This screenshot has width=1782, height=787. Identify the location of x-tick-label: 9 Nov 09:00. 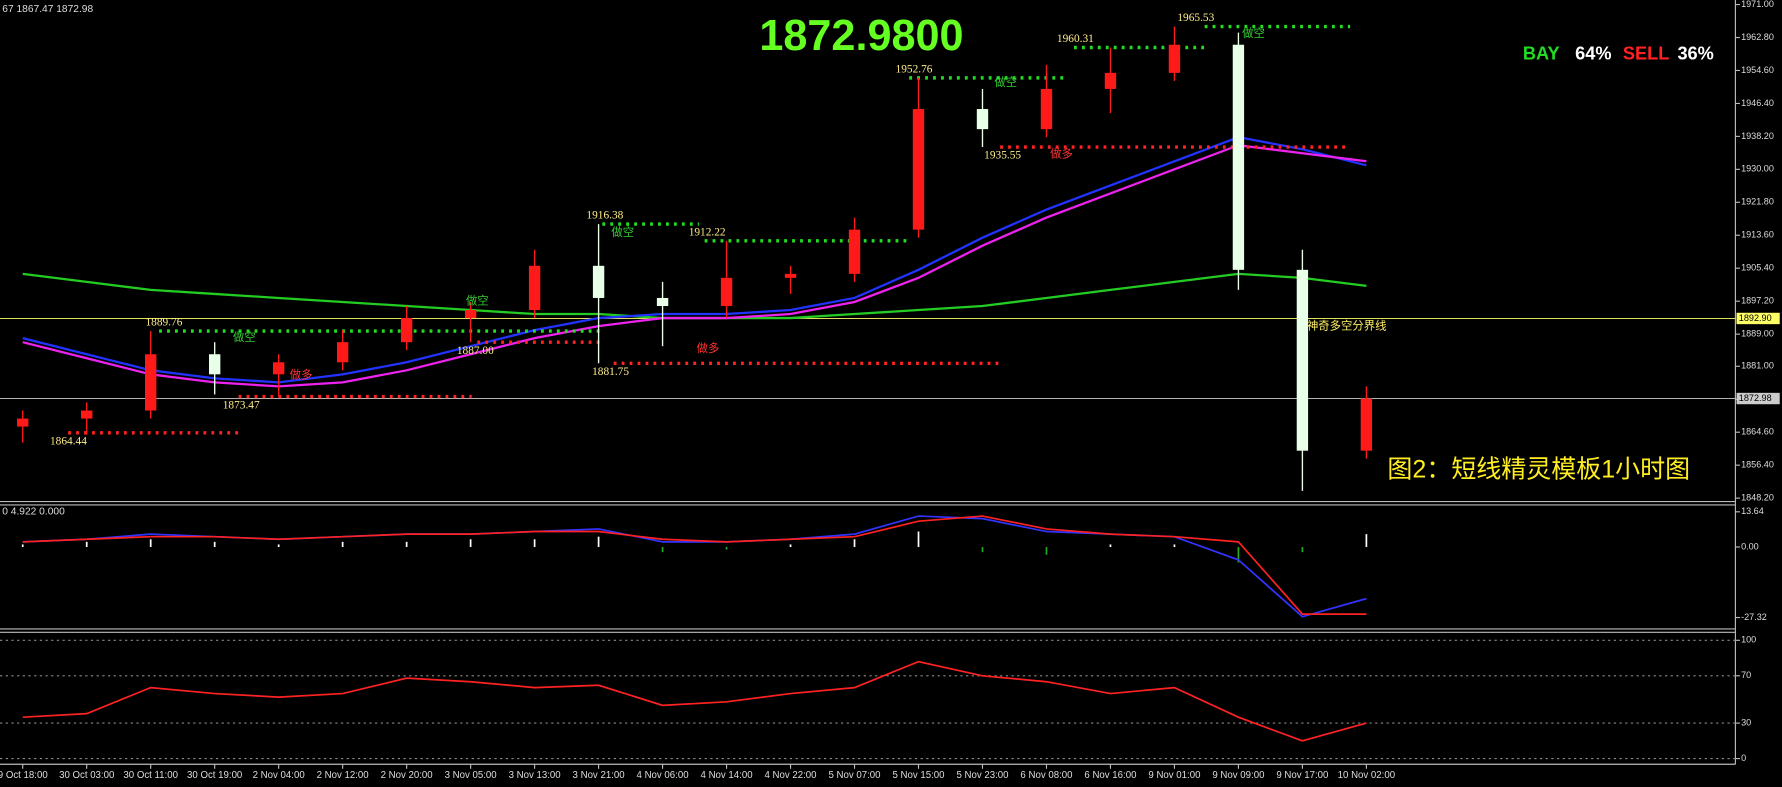
(1238, 775).